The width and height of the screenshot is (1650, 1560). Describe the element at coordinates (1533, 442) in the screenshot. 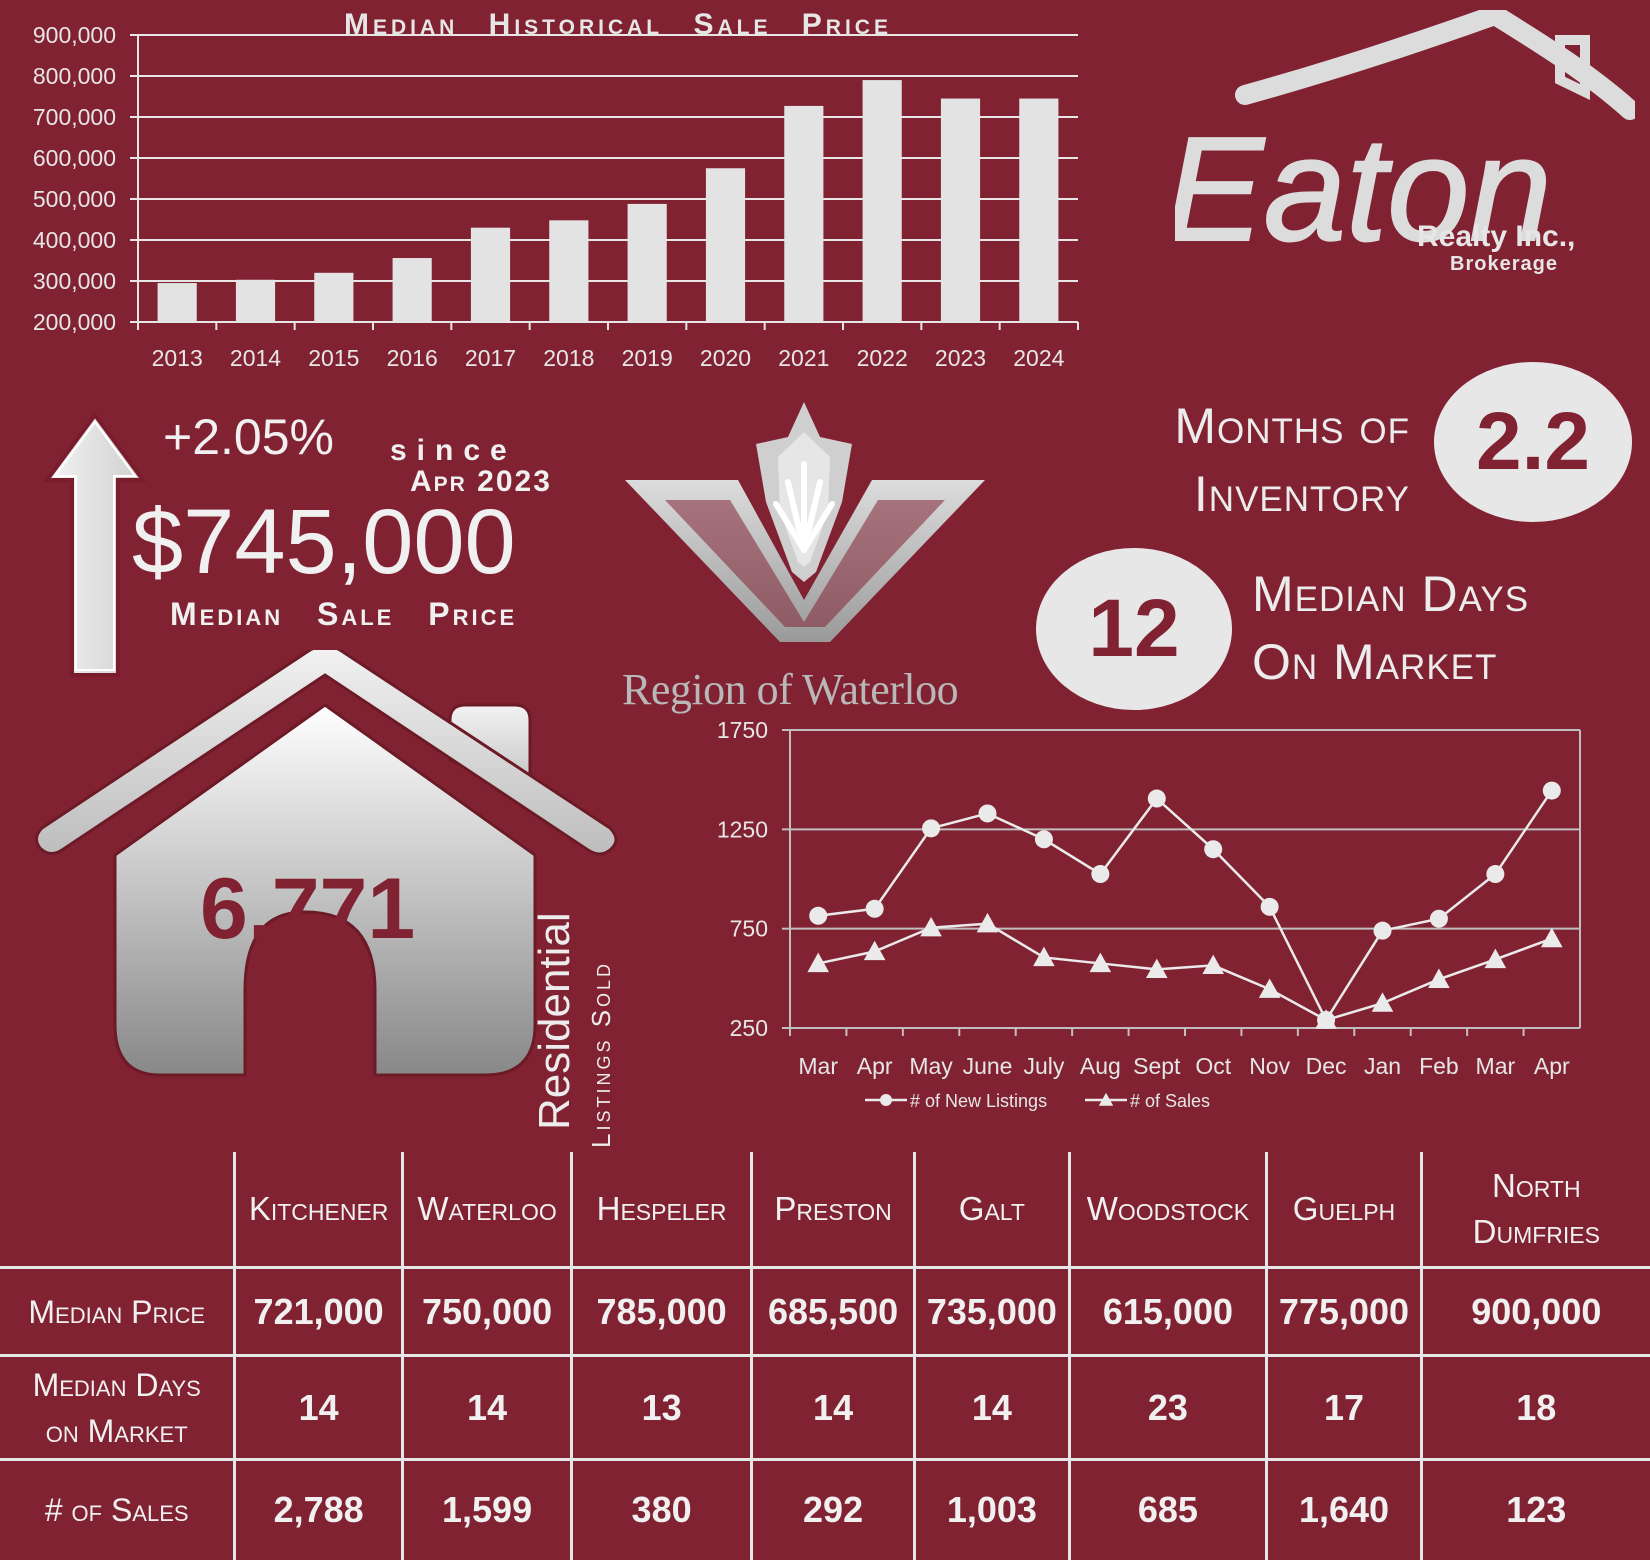

I see `months-of-inventory-value: 2.2` at that location.